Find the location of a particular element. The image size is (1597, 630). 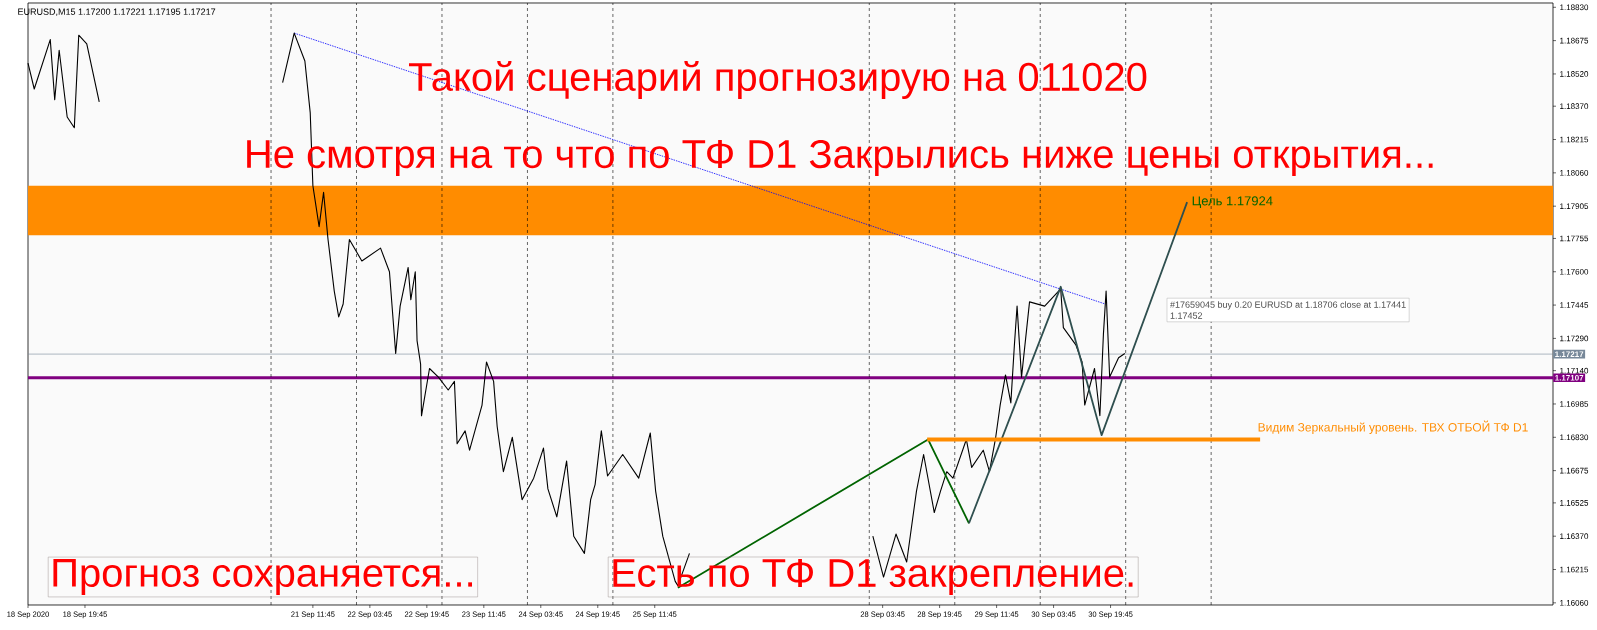

y-tick-label: 1.17140 is located at coordinates (1574, 370).